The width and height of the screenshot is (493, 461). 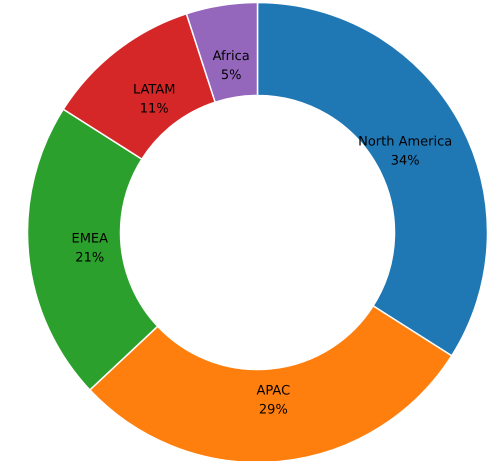 I want to click on slice-label: EMEA, so click(x=89, y=238).